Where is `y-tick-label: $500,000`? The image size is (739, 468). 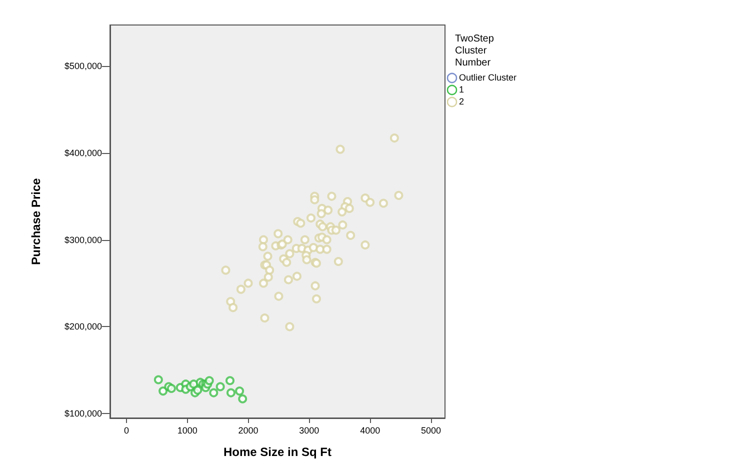 y-tick-label: $500,000 is located at coordinates (83, 65).